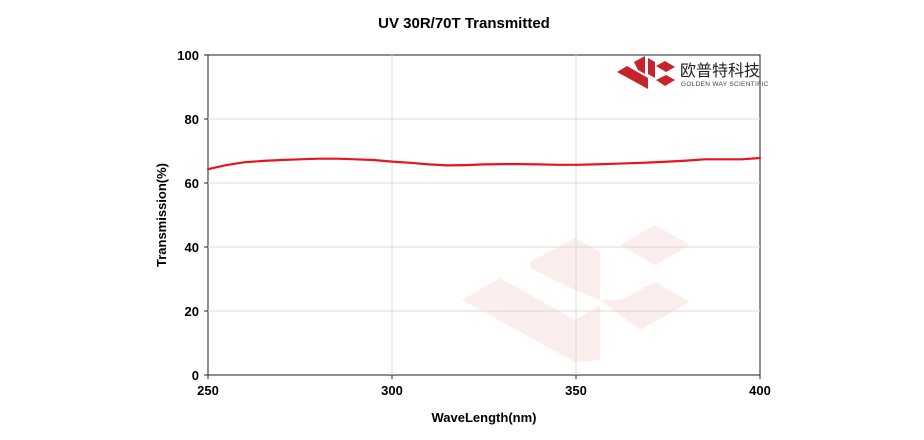 Image resolution: width=924 pixels, height=440 pixels. I want to click on y-tick-label: 40, so click(192, 247).